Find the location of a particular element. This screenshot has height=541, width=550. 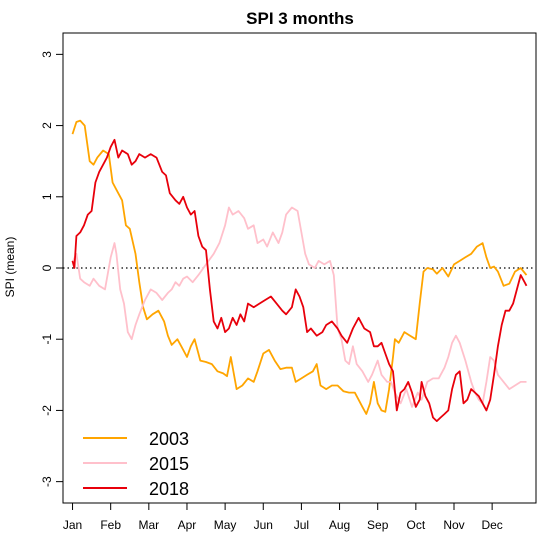

legend-label-2018: 2018 is located at coordinates (169, 489).